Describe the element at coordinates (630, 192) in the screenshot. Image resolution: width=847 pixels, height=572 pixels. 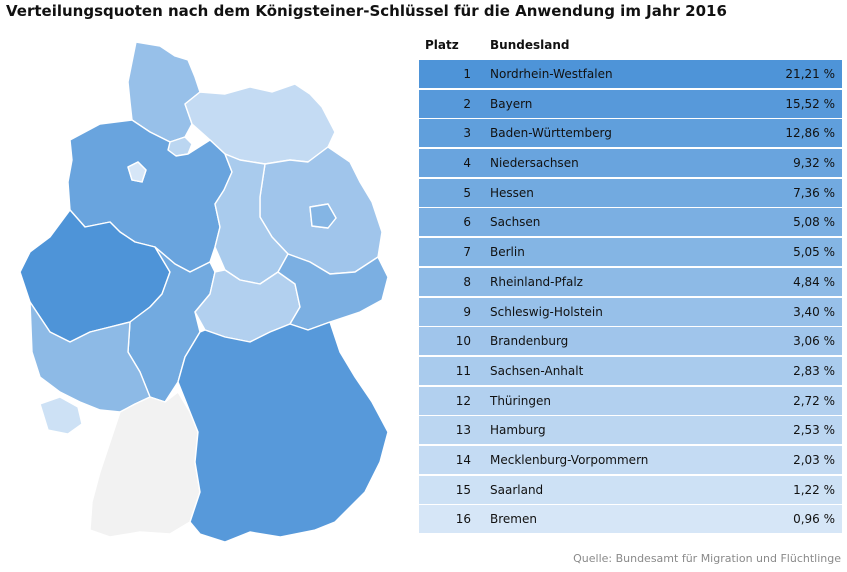
I see `table-row: 5 Hessen 7,36 %` at that location.